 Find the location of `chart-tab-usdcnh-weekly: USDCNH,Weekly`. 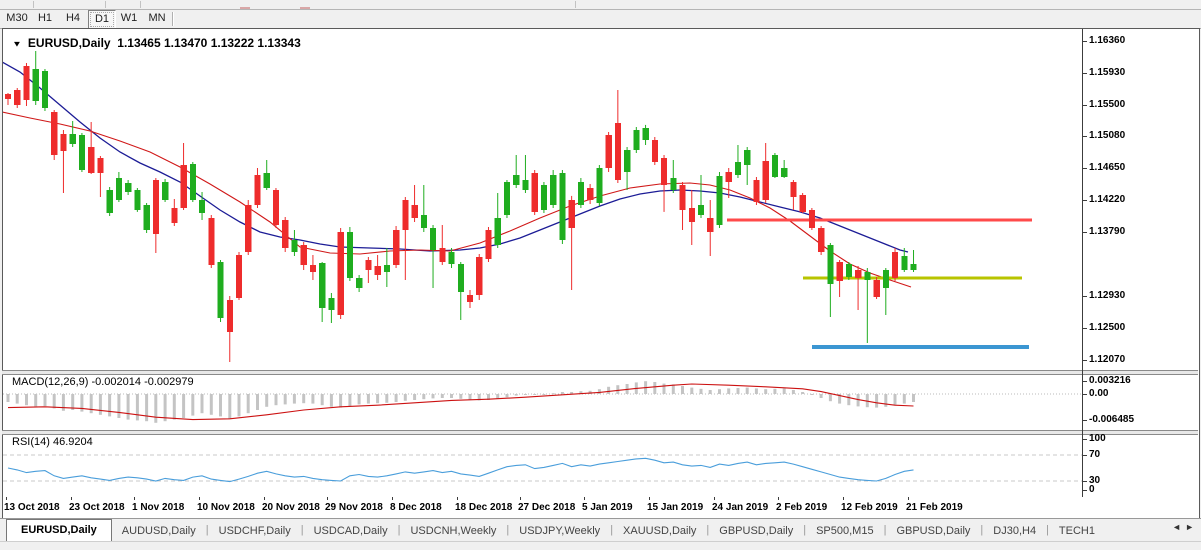

chart-tab-usdcnh-weekly: USDCNH,Weekly is located at coordinates (453, 531).